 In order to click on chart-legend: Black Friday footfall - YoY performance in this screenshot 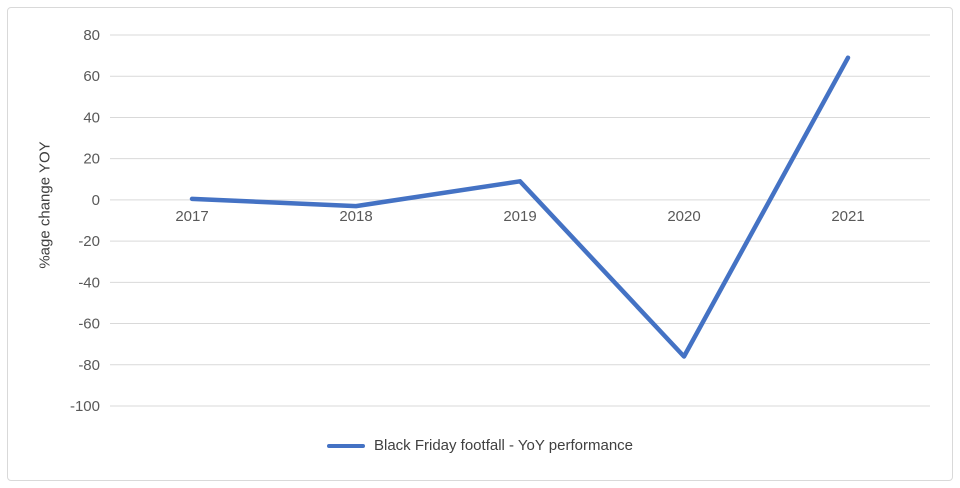, I will do `click(480, 445)`.